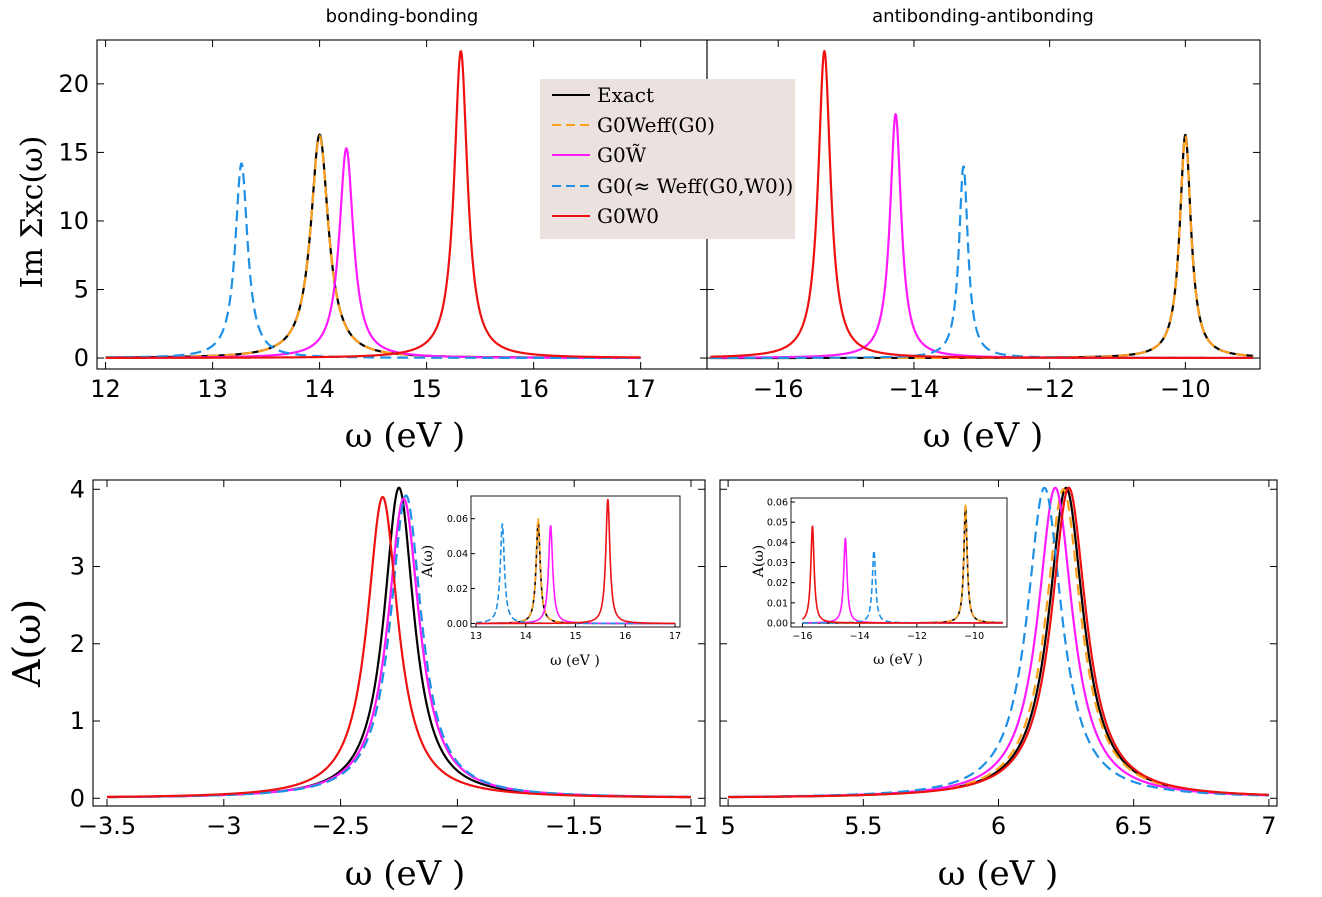 This screenshot has width=1322, height=897. Describe the element at coordinates (81, 289) in the screenshot. I see `y-tick-label: 5` at that location.